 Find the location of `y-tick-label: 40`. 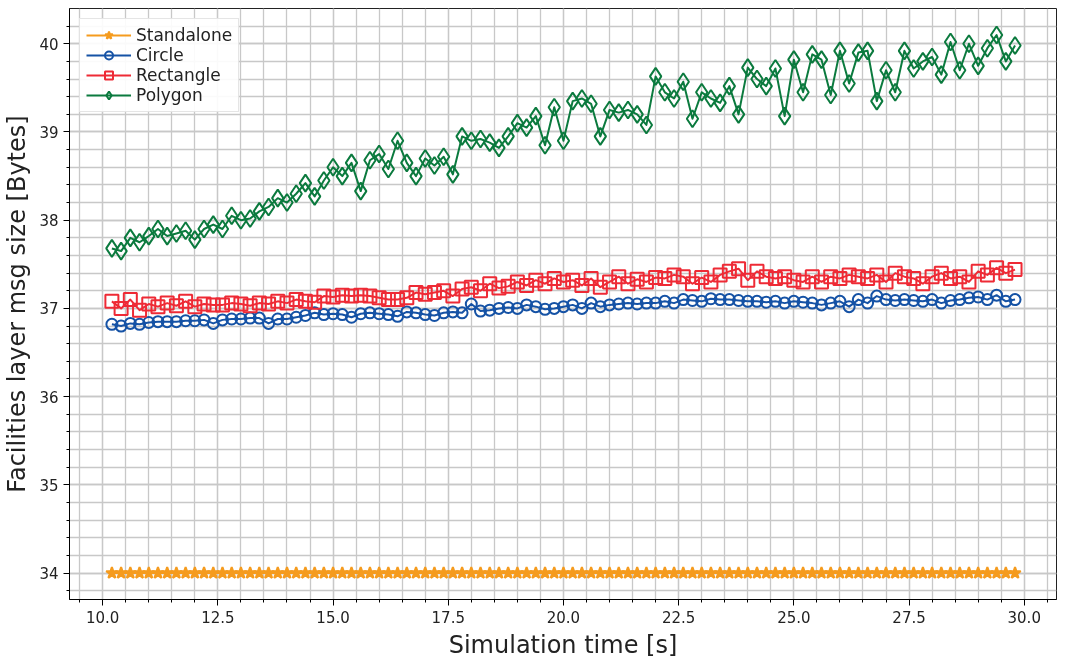

y-tick-label: 40 is located at coordinates (49, 44).